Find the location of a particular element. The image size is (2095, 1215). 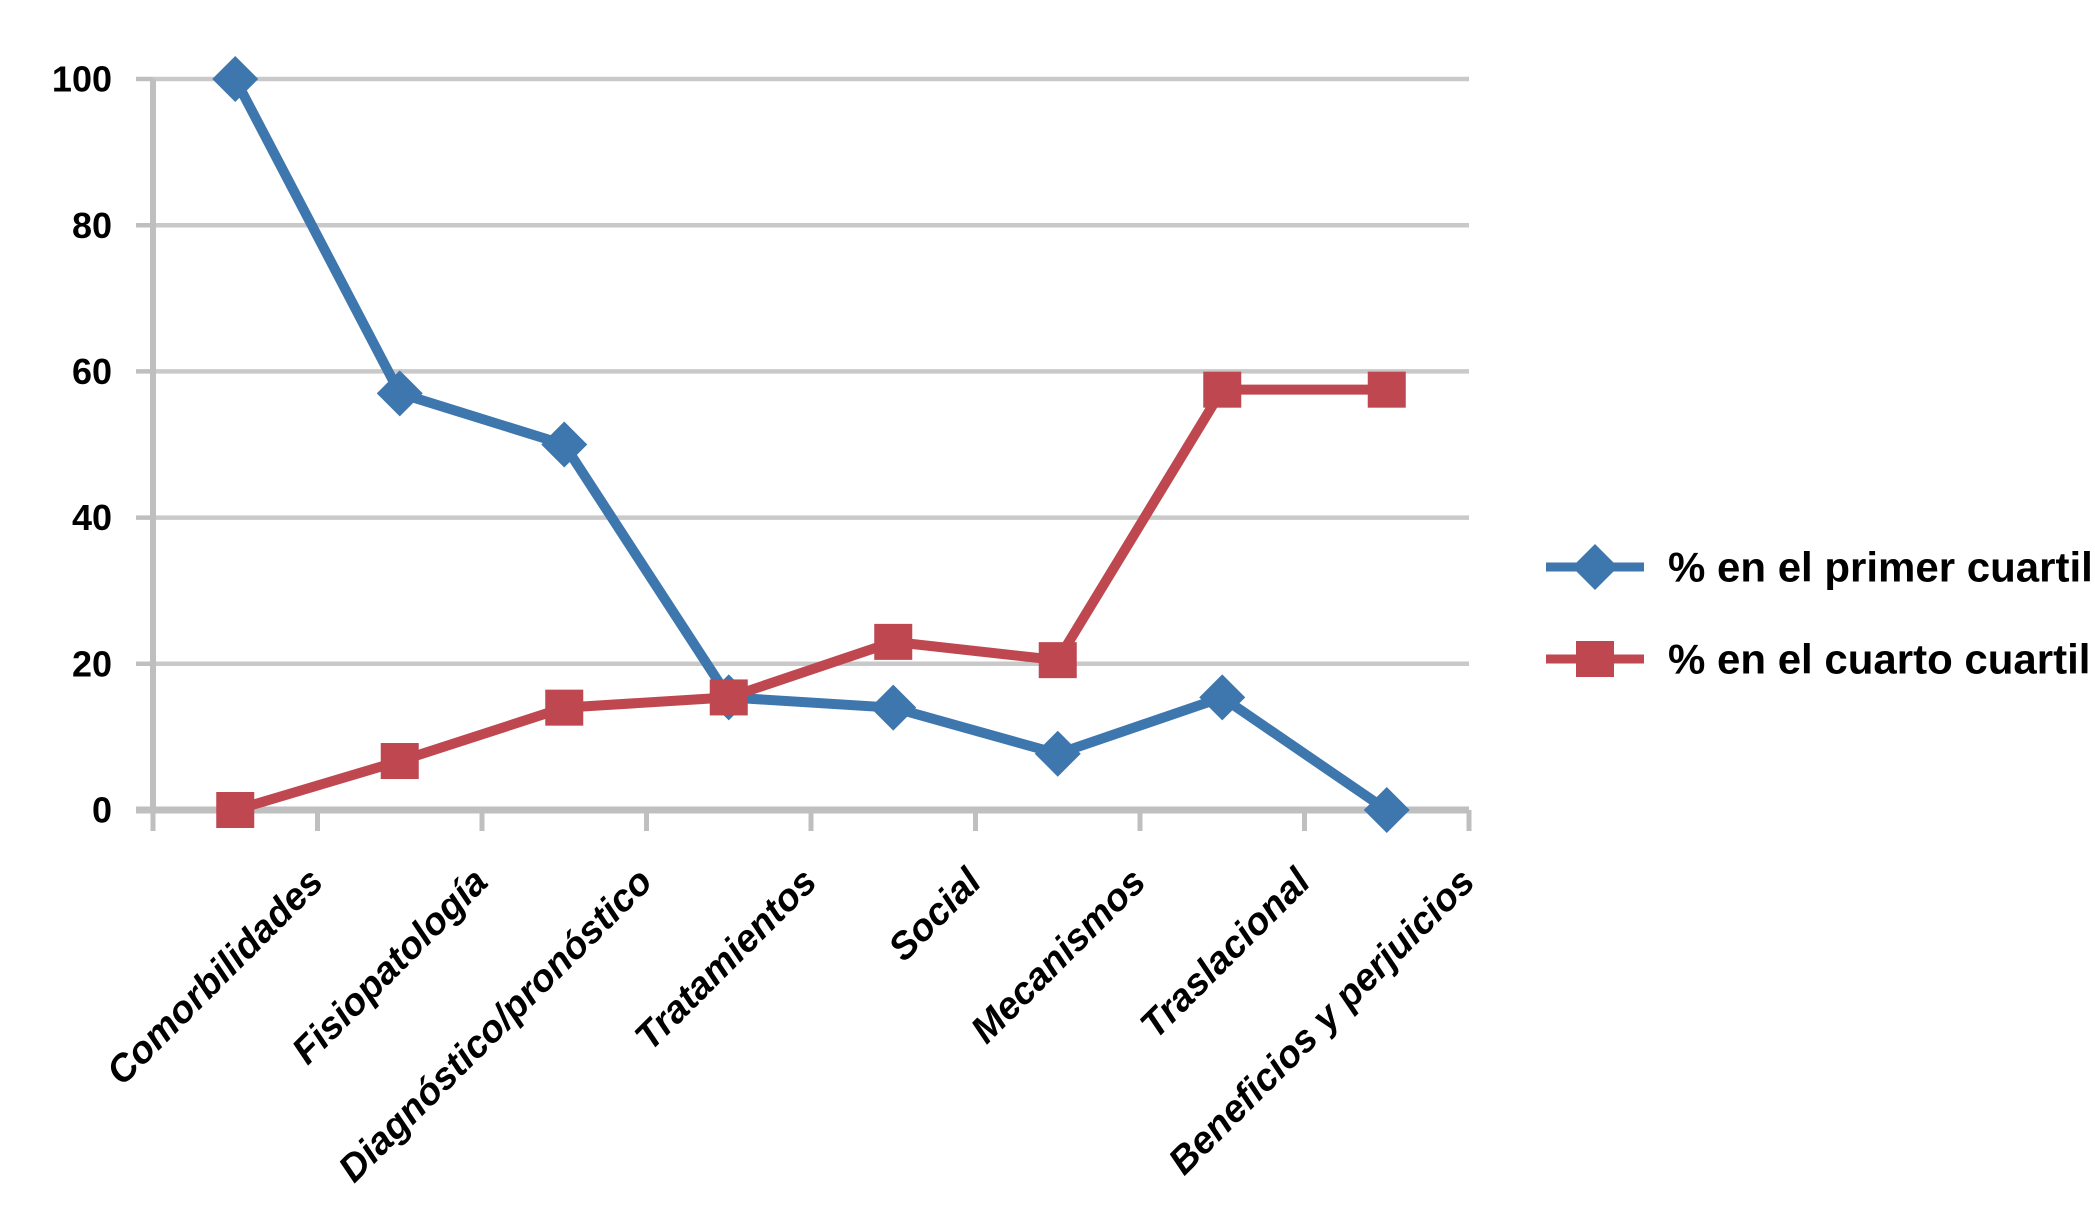

y-axis-label-100: 100 is located at coordinates (82, 79).